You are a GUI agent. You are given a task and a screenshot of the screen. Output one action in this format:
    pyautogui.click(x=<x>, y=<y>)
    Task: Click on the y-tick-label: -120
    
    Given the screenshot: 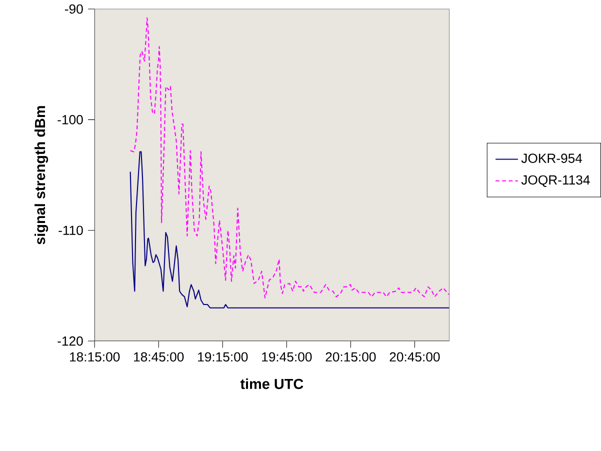 What is the action you would take?
    pyautogui.click(x=70, y=341)
    